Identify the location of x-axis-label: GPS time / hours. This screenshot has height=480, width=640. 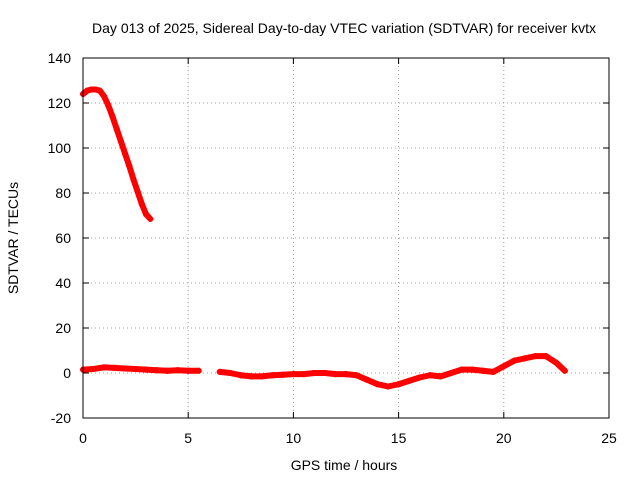
(344, 465).